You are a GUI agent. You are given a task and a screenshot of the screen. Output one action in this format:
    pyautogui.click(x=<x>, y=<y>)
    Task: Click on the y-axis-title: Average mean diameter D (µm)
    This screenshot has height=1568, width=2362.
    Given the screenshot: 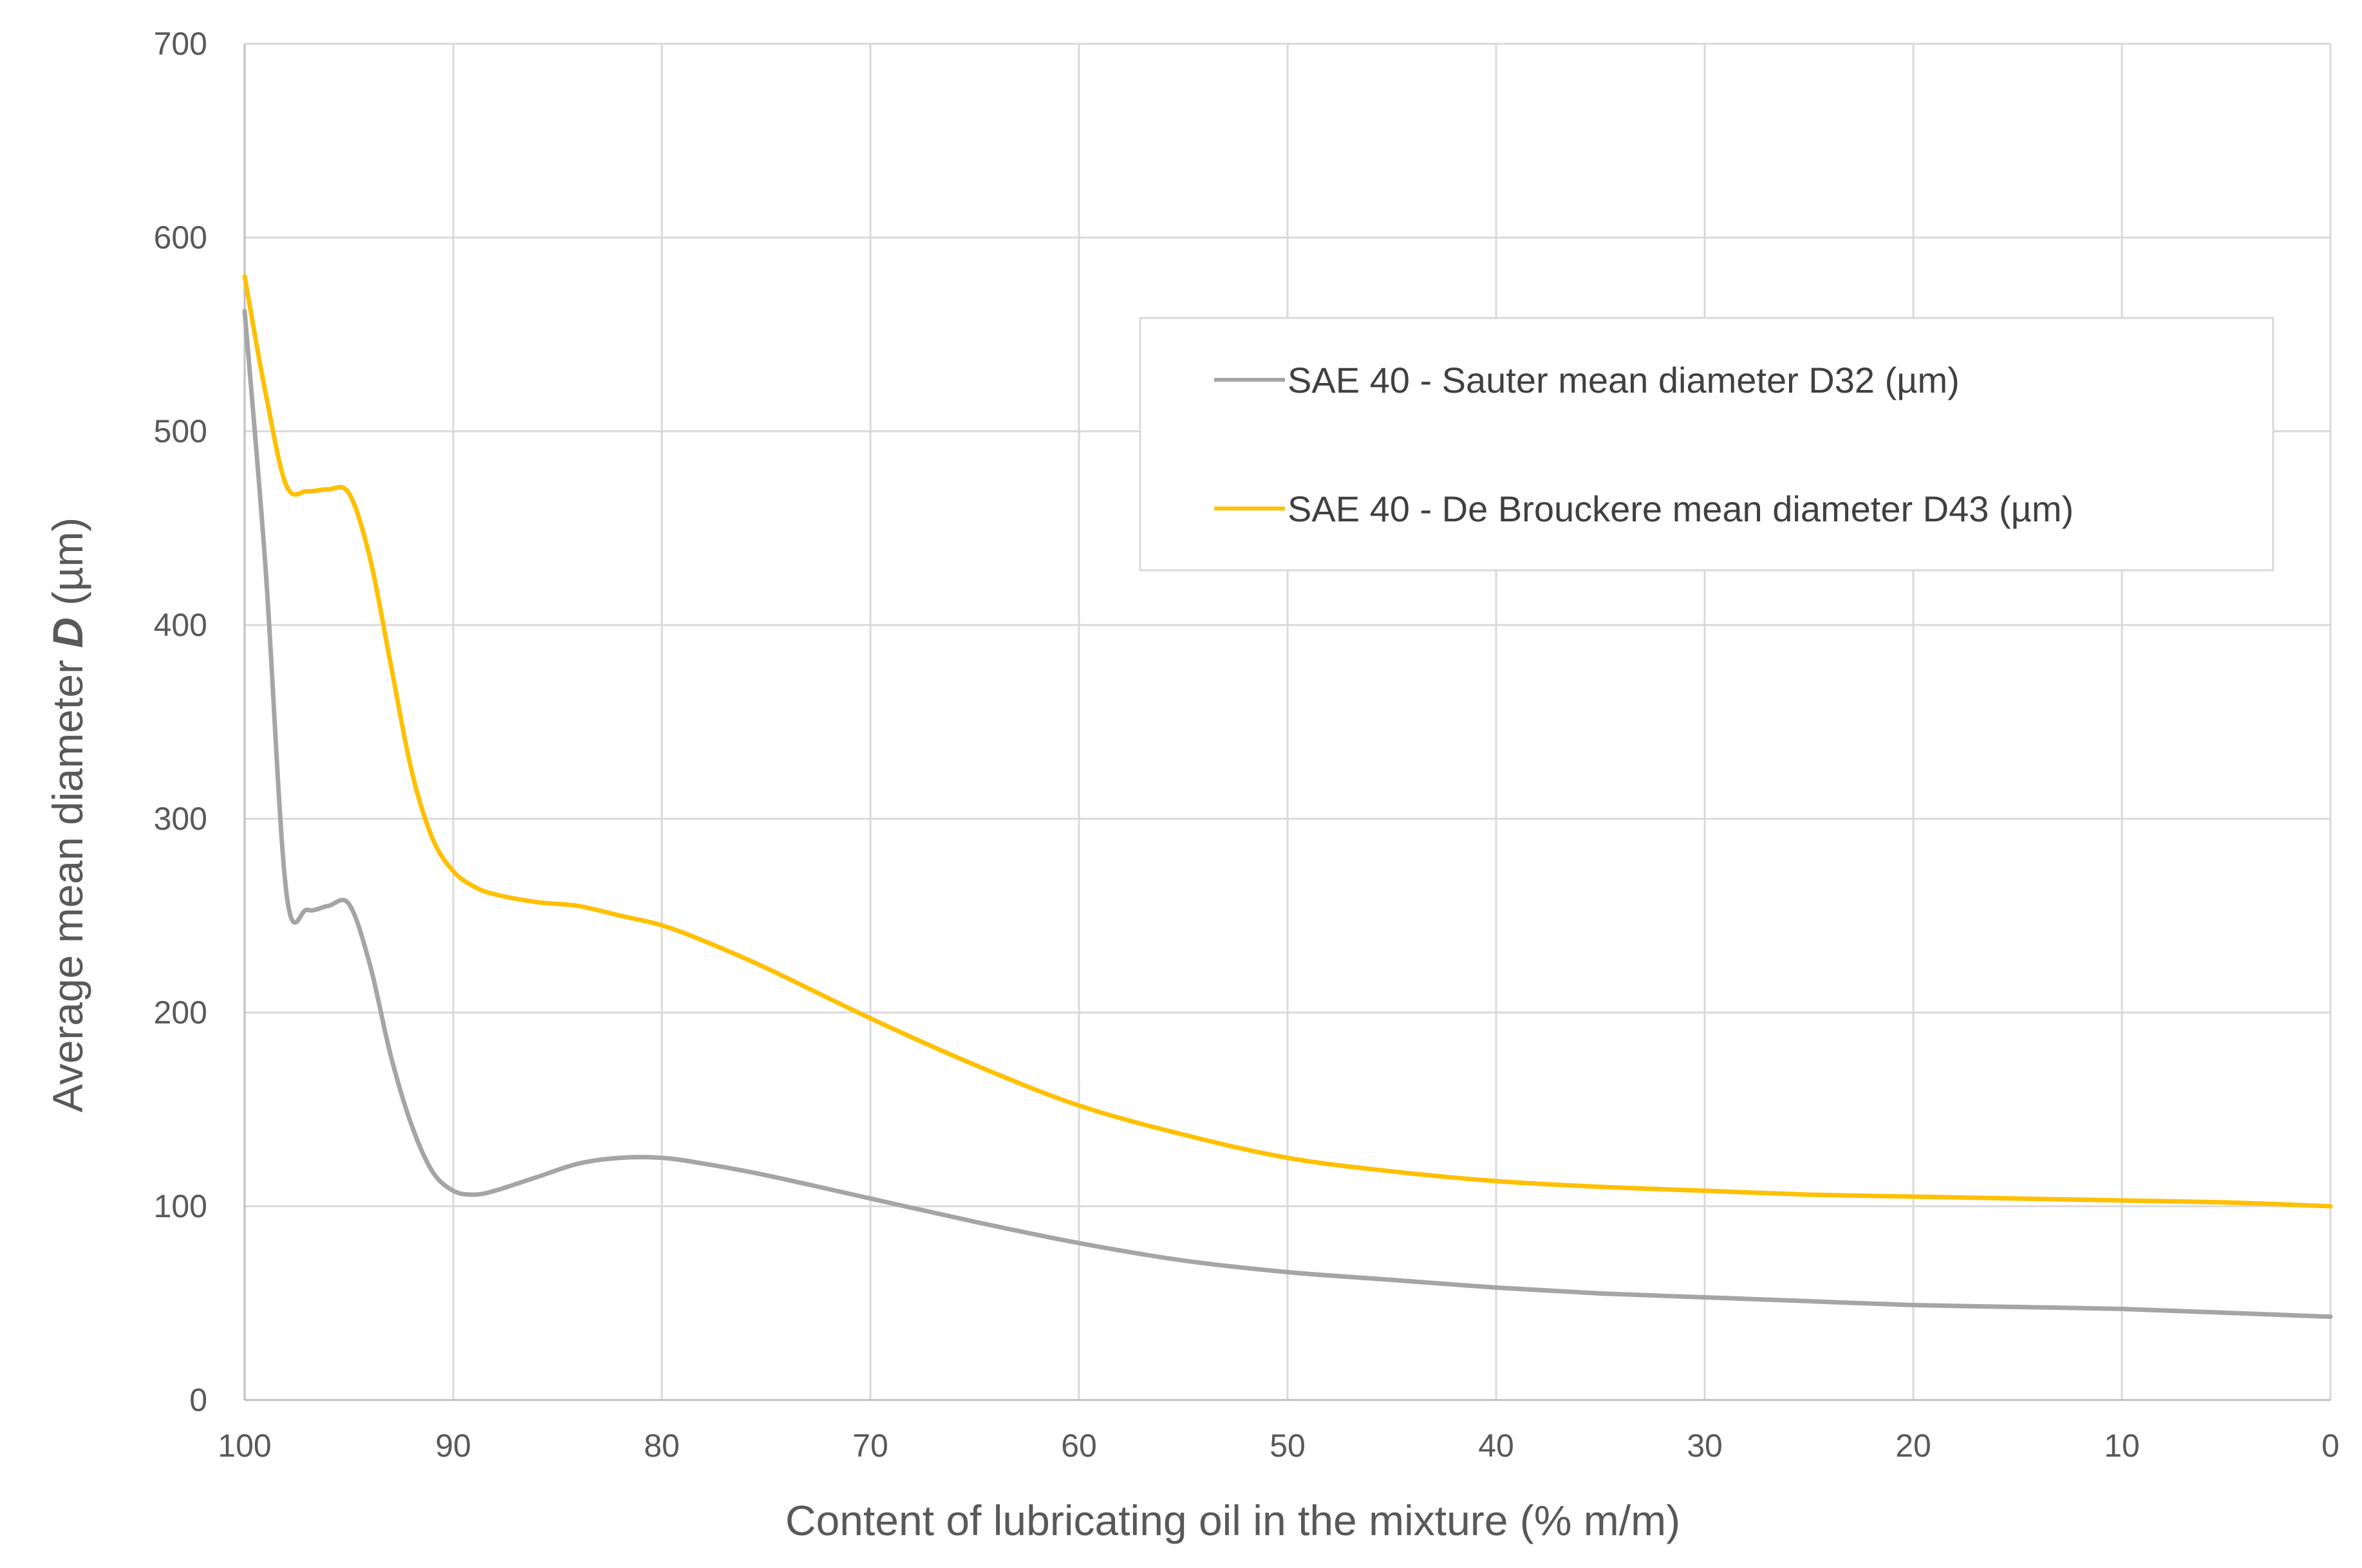 What is the action you would take?
    pyautogui.click(x=67, y=815)
    